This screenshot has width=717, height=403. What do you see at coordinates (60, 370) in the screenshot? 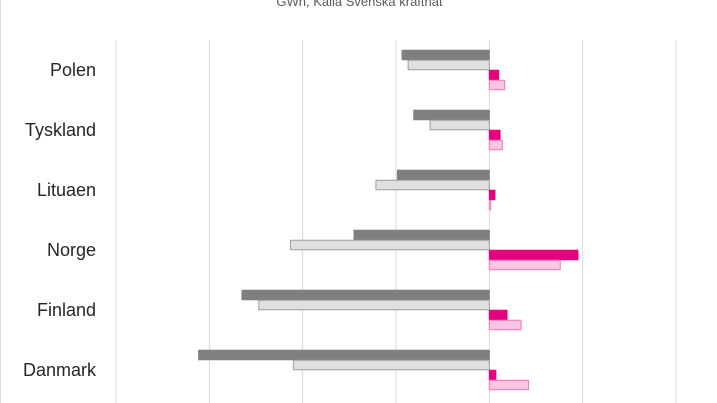
I see `category-label: Danmark` at bounding box center [60, 370].